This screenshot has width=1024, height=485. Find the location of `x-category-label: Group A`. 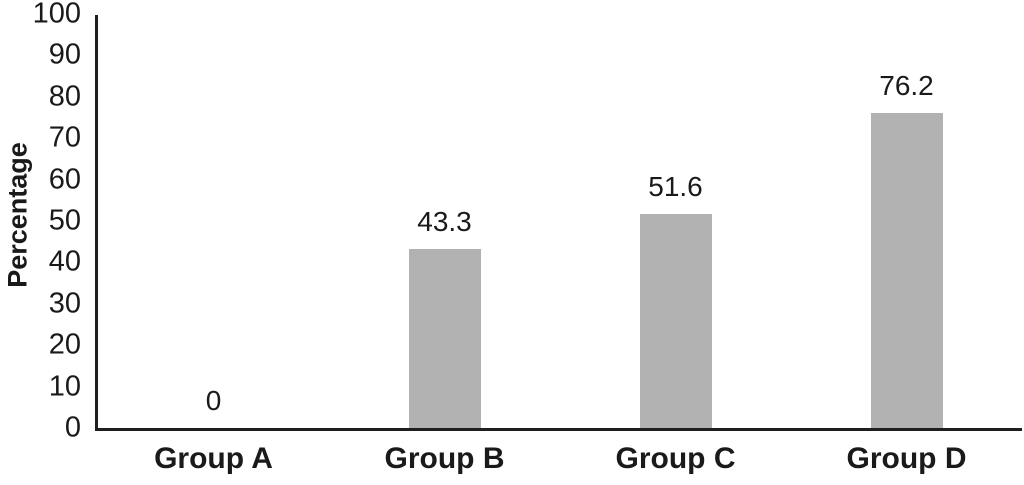

x-category-label: Group A is located at coordinates (213, 458).